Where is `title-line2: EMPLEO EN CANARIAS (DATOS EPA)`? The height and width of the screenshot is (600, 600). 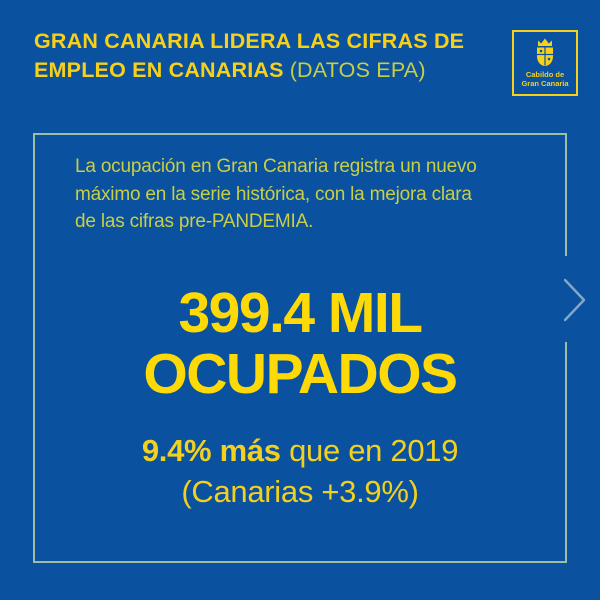 title-line2: EMPLEO EN CANARIAS (DATOS EPA) is located at coordinates (249, 70).